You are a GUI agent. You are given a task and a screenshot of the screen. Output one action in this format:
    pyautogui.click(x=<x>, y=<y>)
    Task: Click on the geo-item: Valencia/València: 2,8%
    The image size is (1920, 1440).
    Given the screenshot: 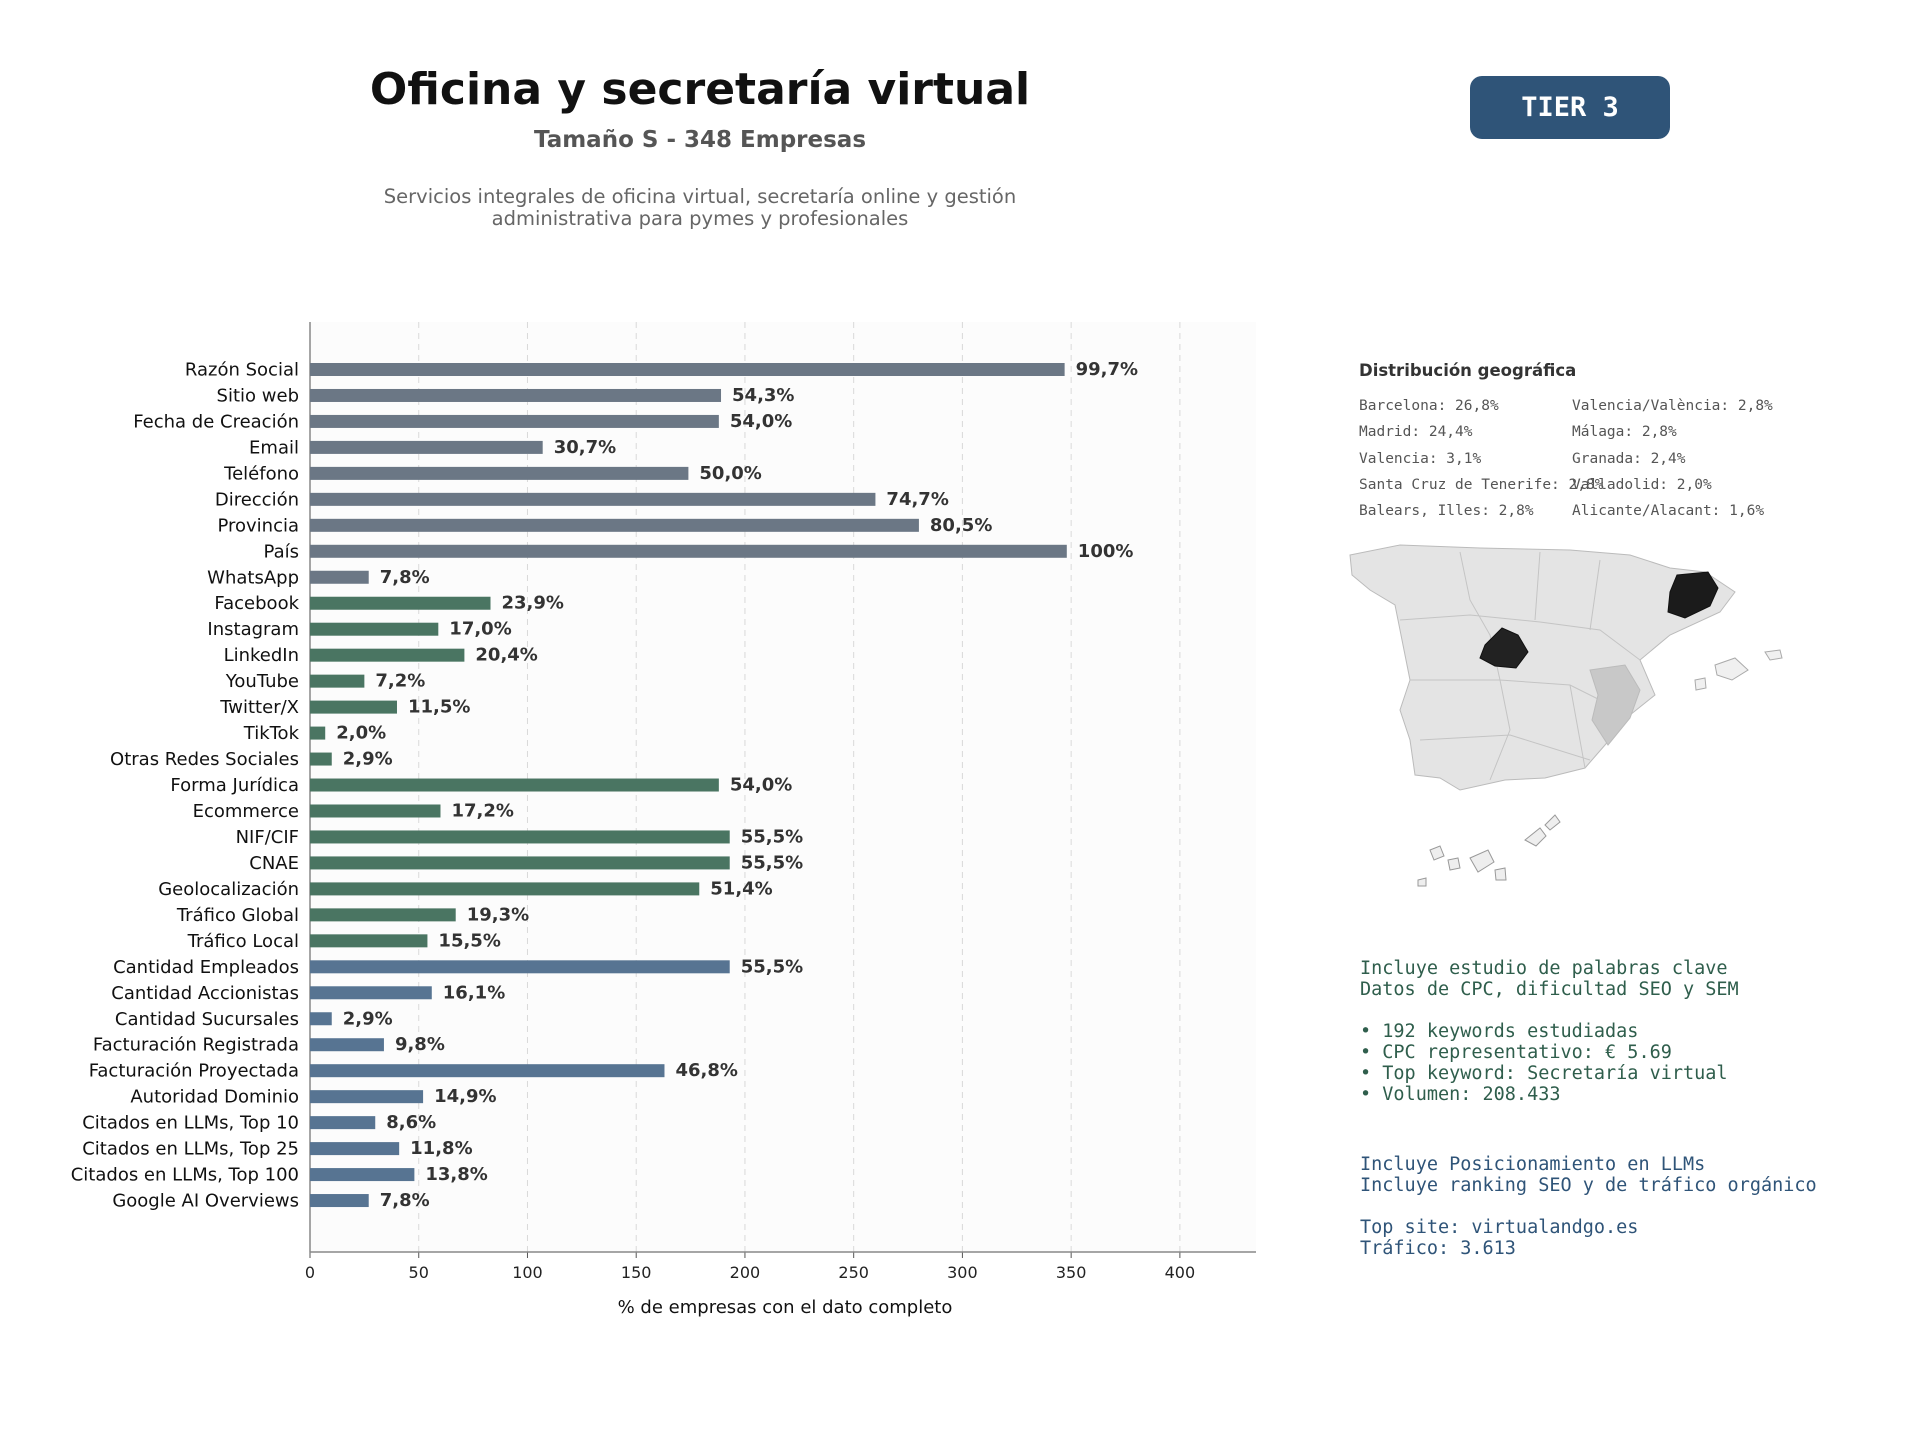 What is the action you would take?
    pyautogui.click(x=1672, y=406)
    